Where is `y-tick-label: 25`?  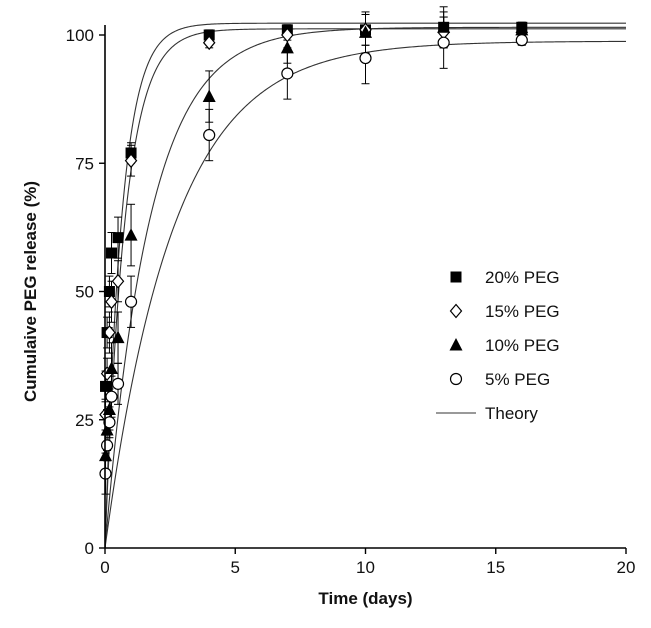
y-tick-label: 25 is located at coordinates (84, 420).